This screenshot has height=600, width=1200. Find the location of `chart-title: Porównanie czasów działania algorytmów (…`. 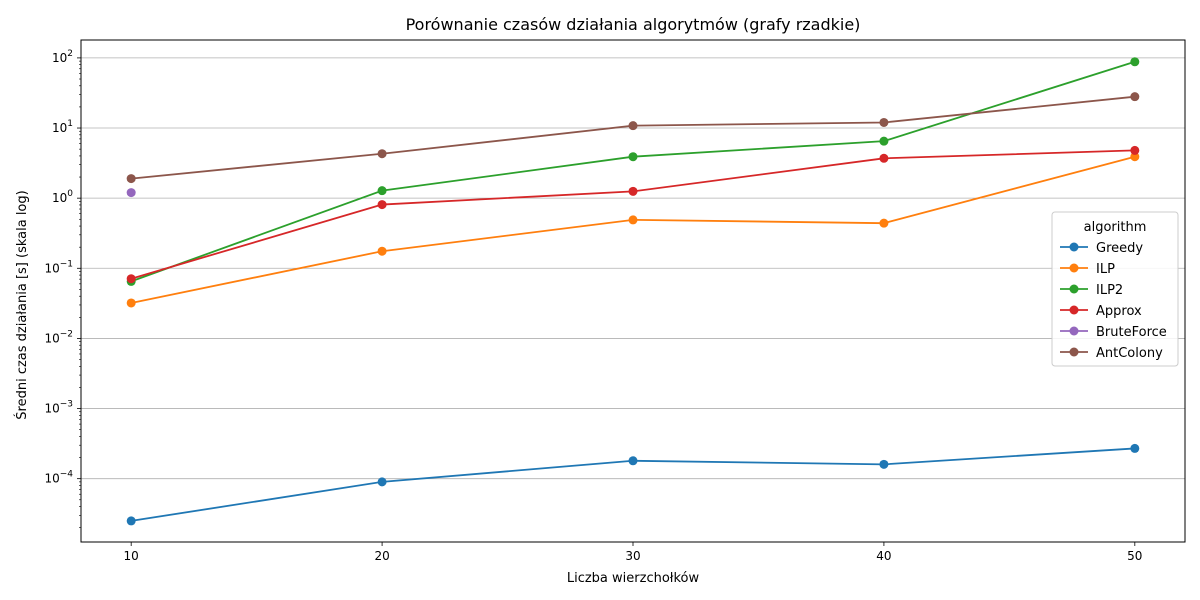

chart-title: Porównanie czasów działania algorytmów (… is located at coordinates (633, 24).